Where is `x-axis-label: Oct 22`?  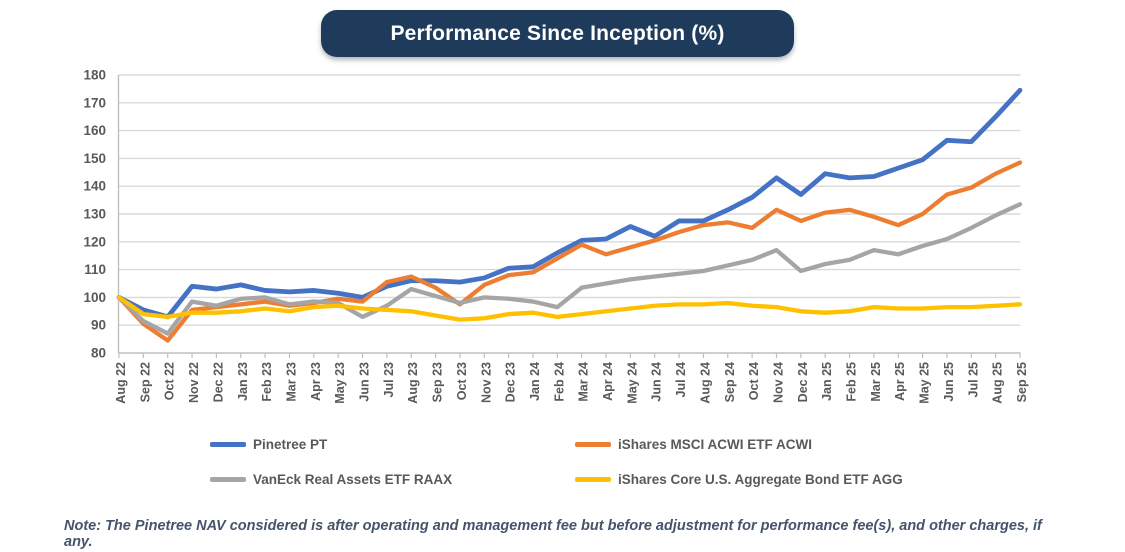 x-axis-label: Oct 22 is located at coordinates (170, 381).